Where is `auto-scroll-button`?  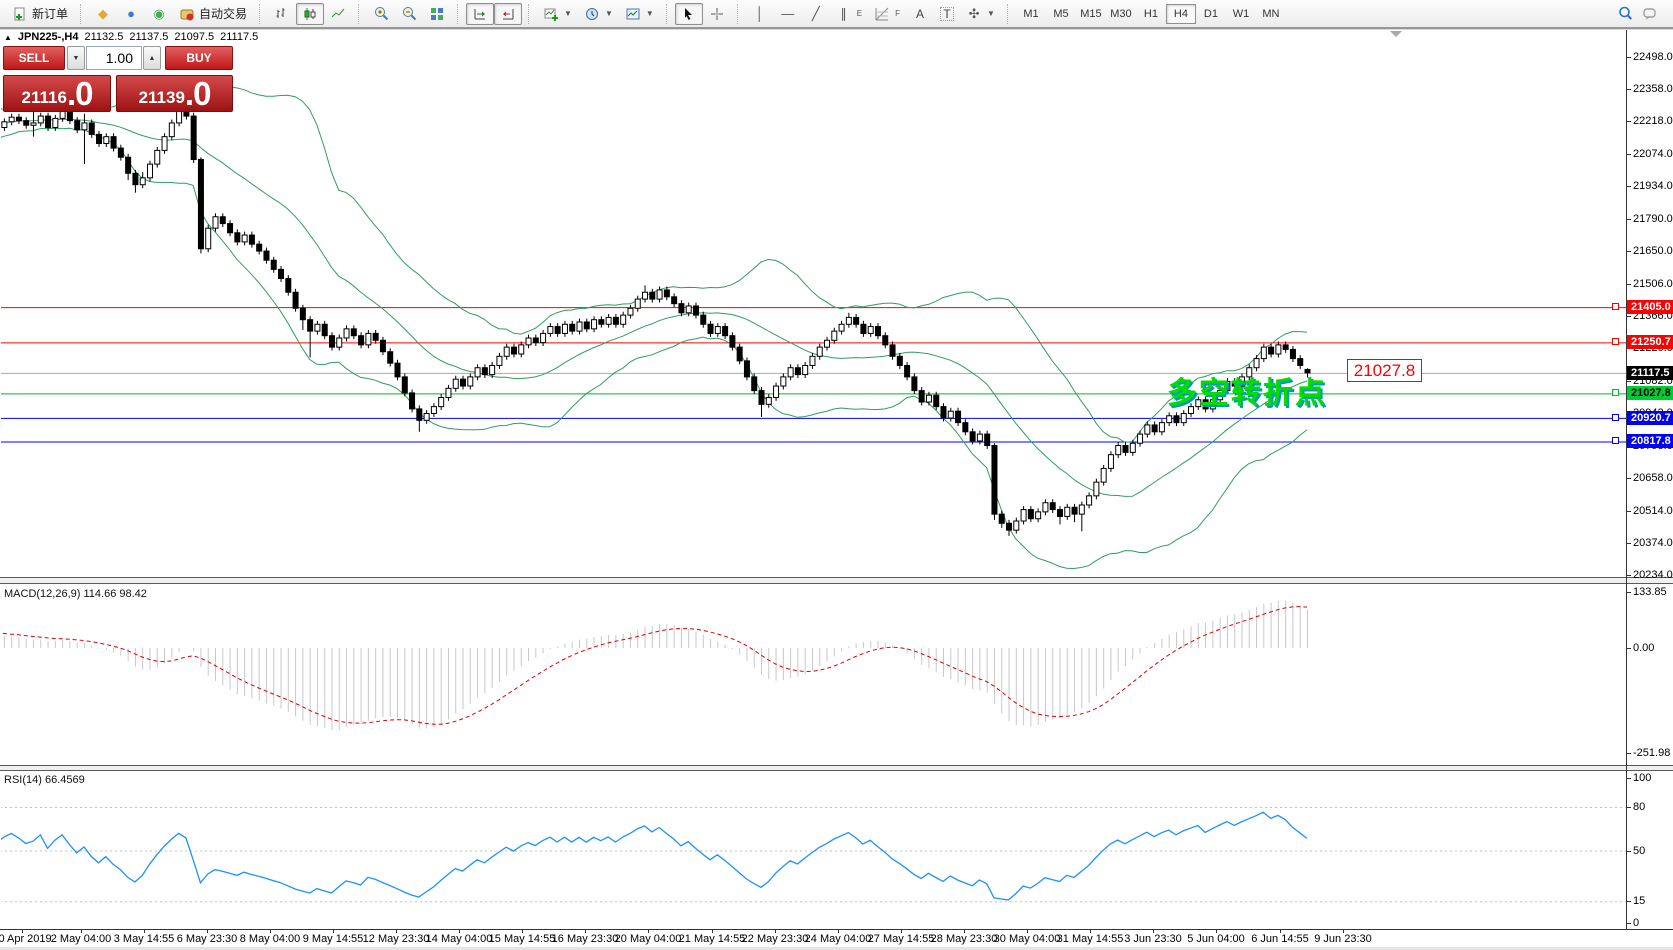 auto-scroll-button is located at coordinates (480, 13).